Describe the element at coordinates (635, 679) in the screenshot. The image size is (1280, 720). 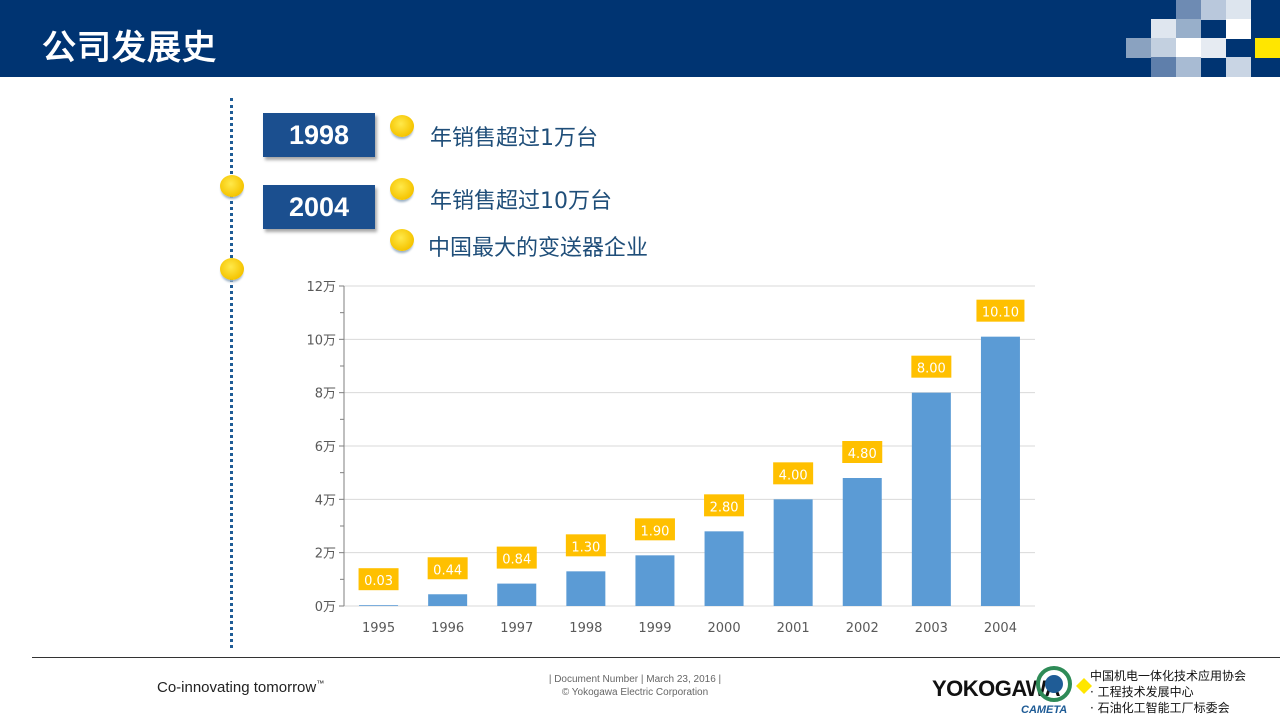
I see `document-number-line: | Document Number | March 23, 2016 |` at that location.